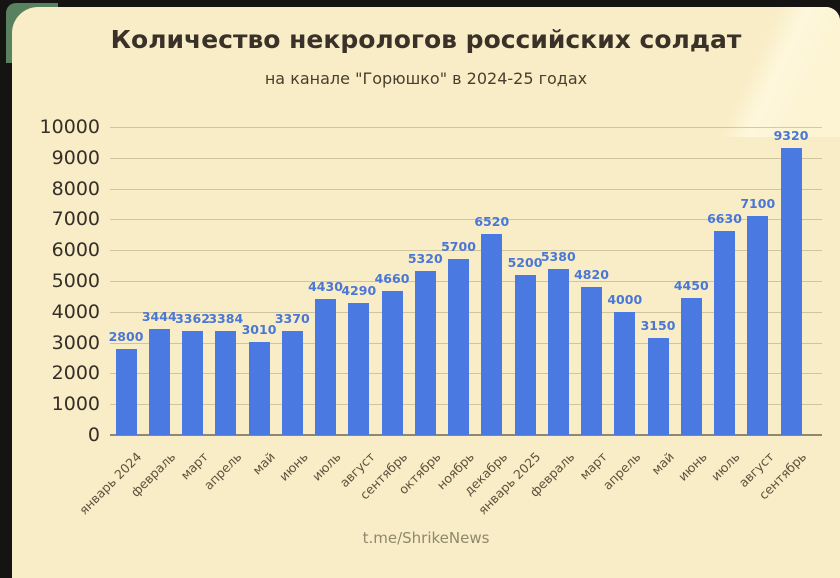 Image resolution: width=840 pixels, height=578 pixels. I want to click on bar-value-label: 3370, so click(292, 318).